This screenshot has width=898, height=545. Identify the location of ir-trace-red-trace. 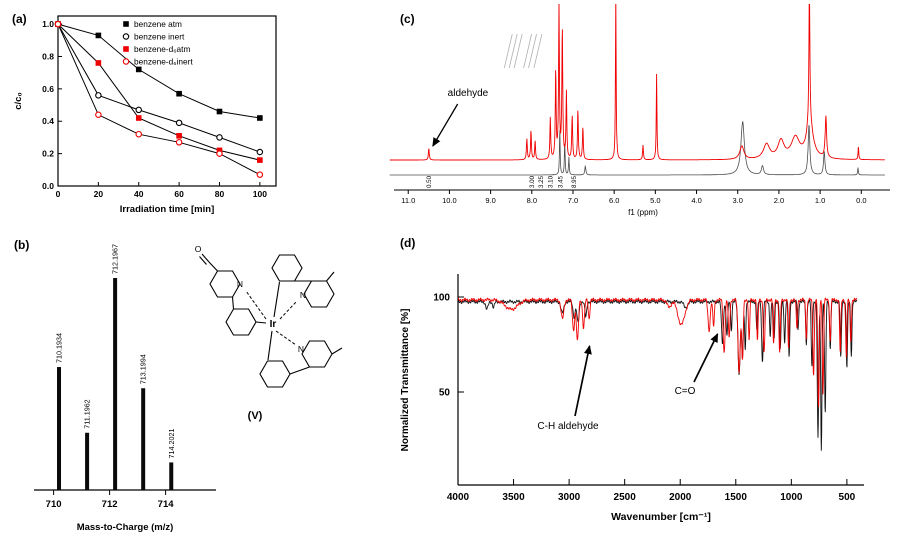
(657, 352).